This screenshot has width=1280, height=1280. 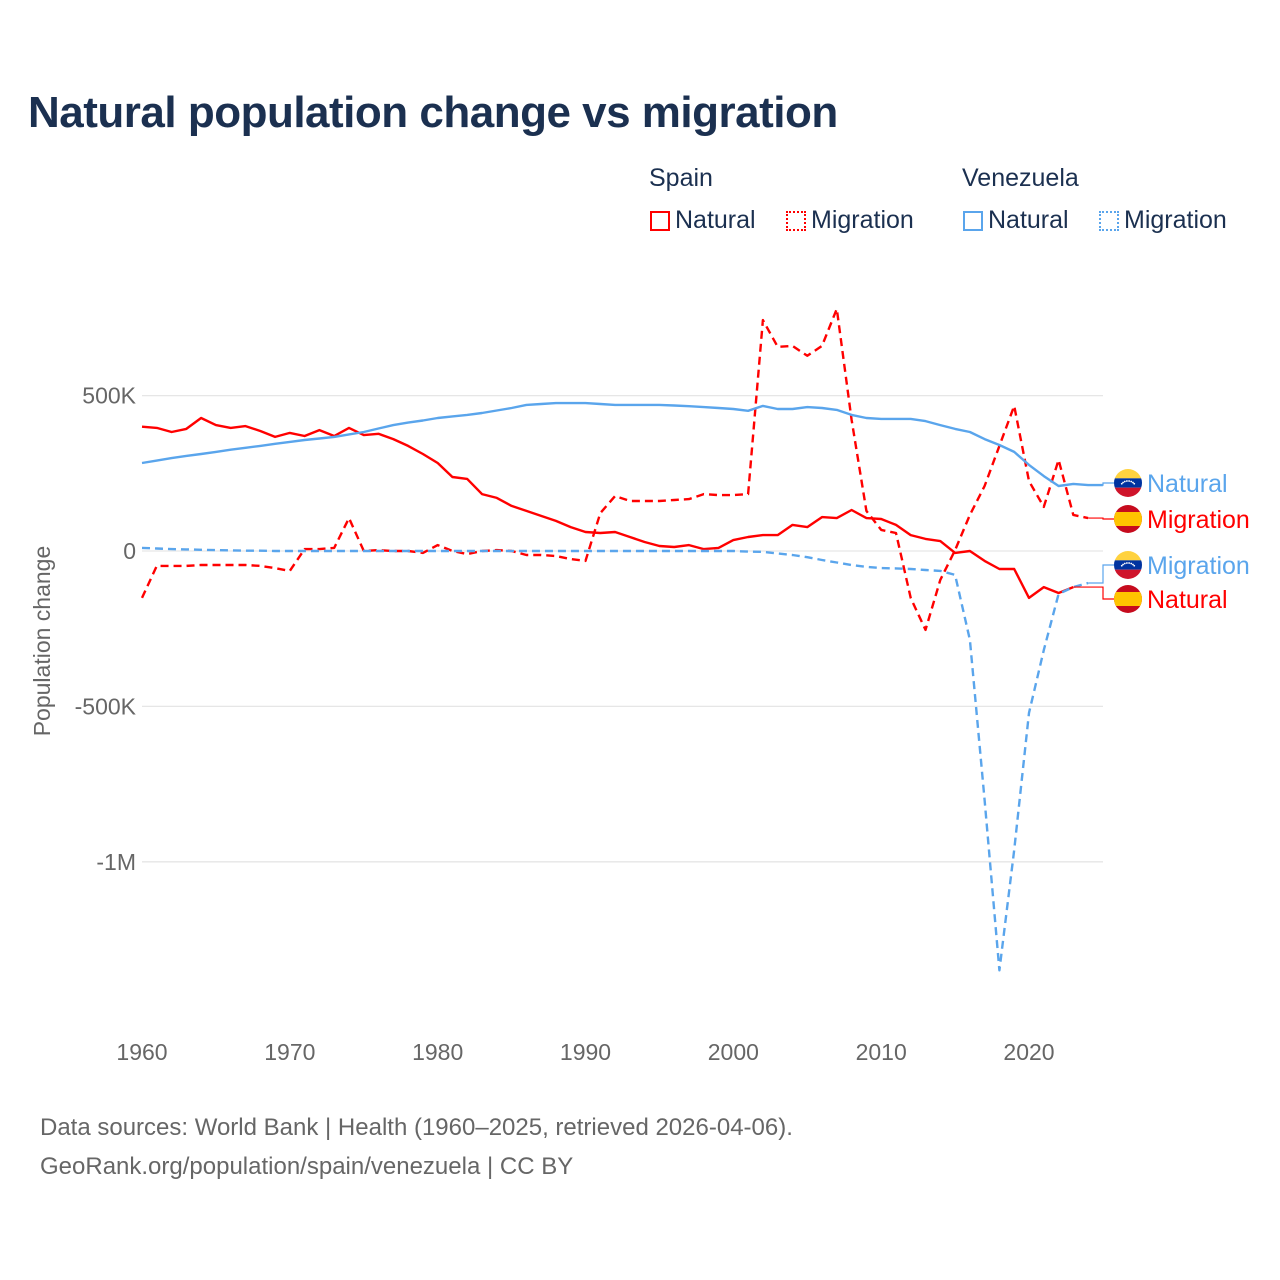 What do you see at coordinates (622, 444) in the screenshot?
I see `series-line-venezuela-natural` at bounding box center [622, 444].